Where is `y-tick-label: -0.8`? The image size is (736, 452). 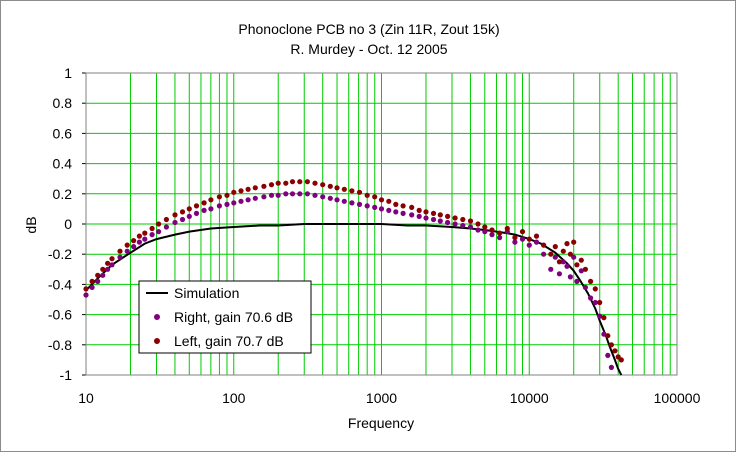 y-tick-label: -0.8 is located at coordinates (60, 345).